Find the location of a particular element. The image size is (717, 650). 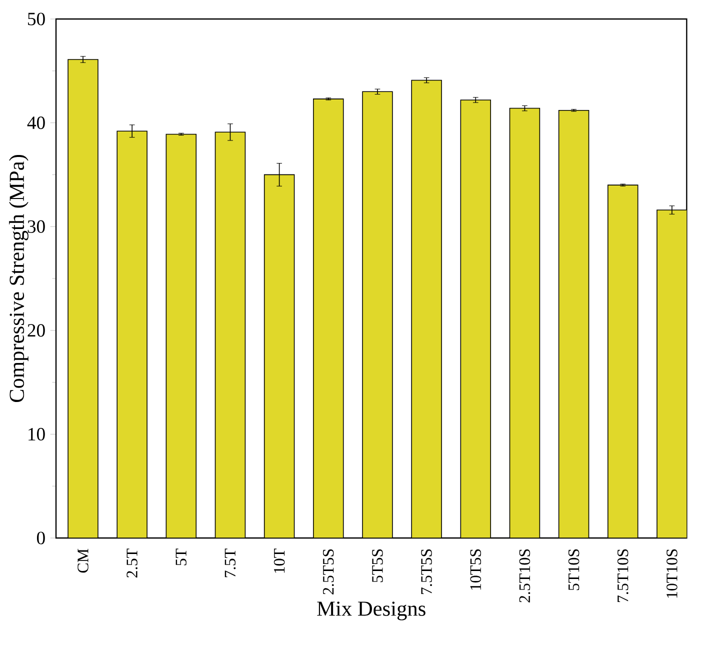

y-tick-label: 0 is located at coordinates (40, 538).